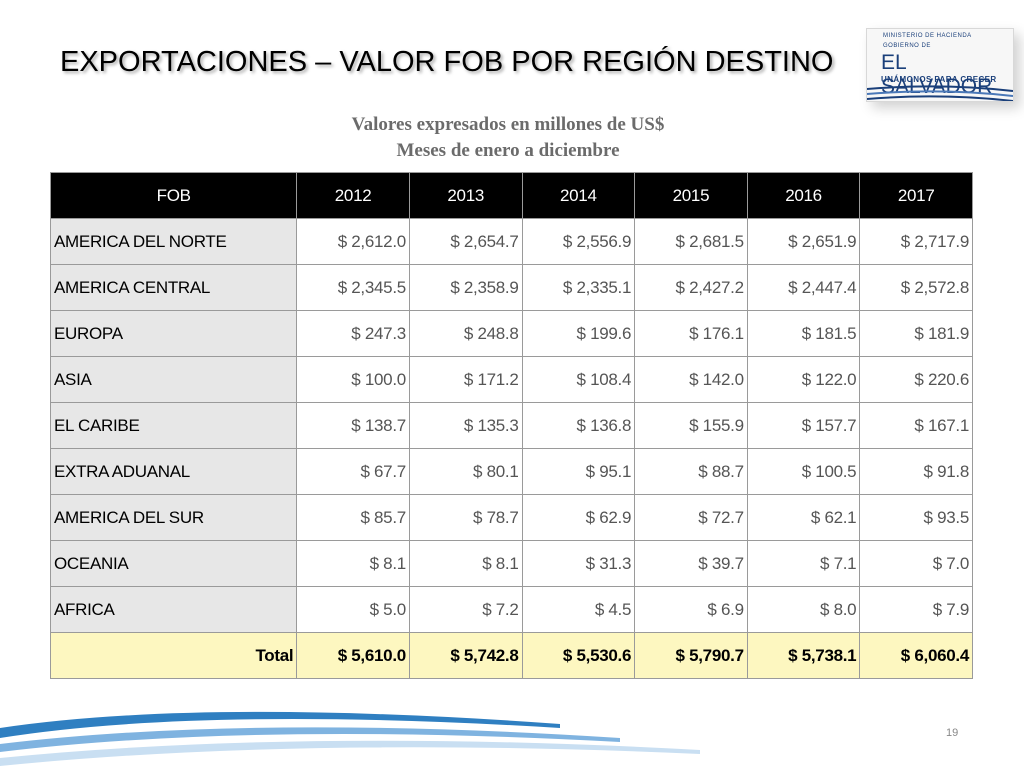  What do you see at coordinates (173, 333) in the screenshot?
I see `region-cell: EUROPA` at bounding box center [173, 333].